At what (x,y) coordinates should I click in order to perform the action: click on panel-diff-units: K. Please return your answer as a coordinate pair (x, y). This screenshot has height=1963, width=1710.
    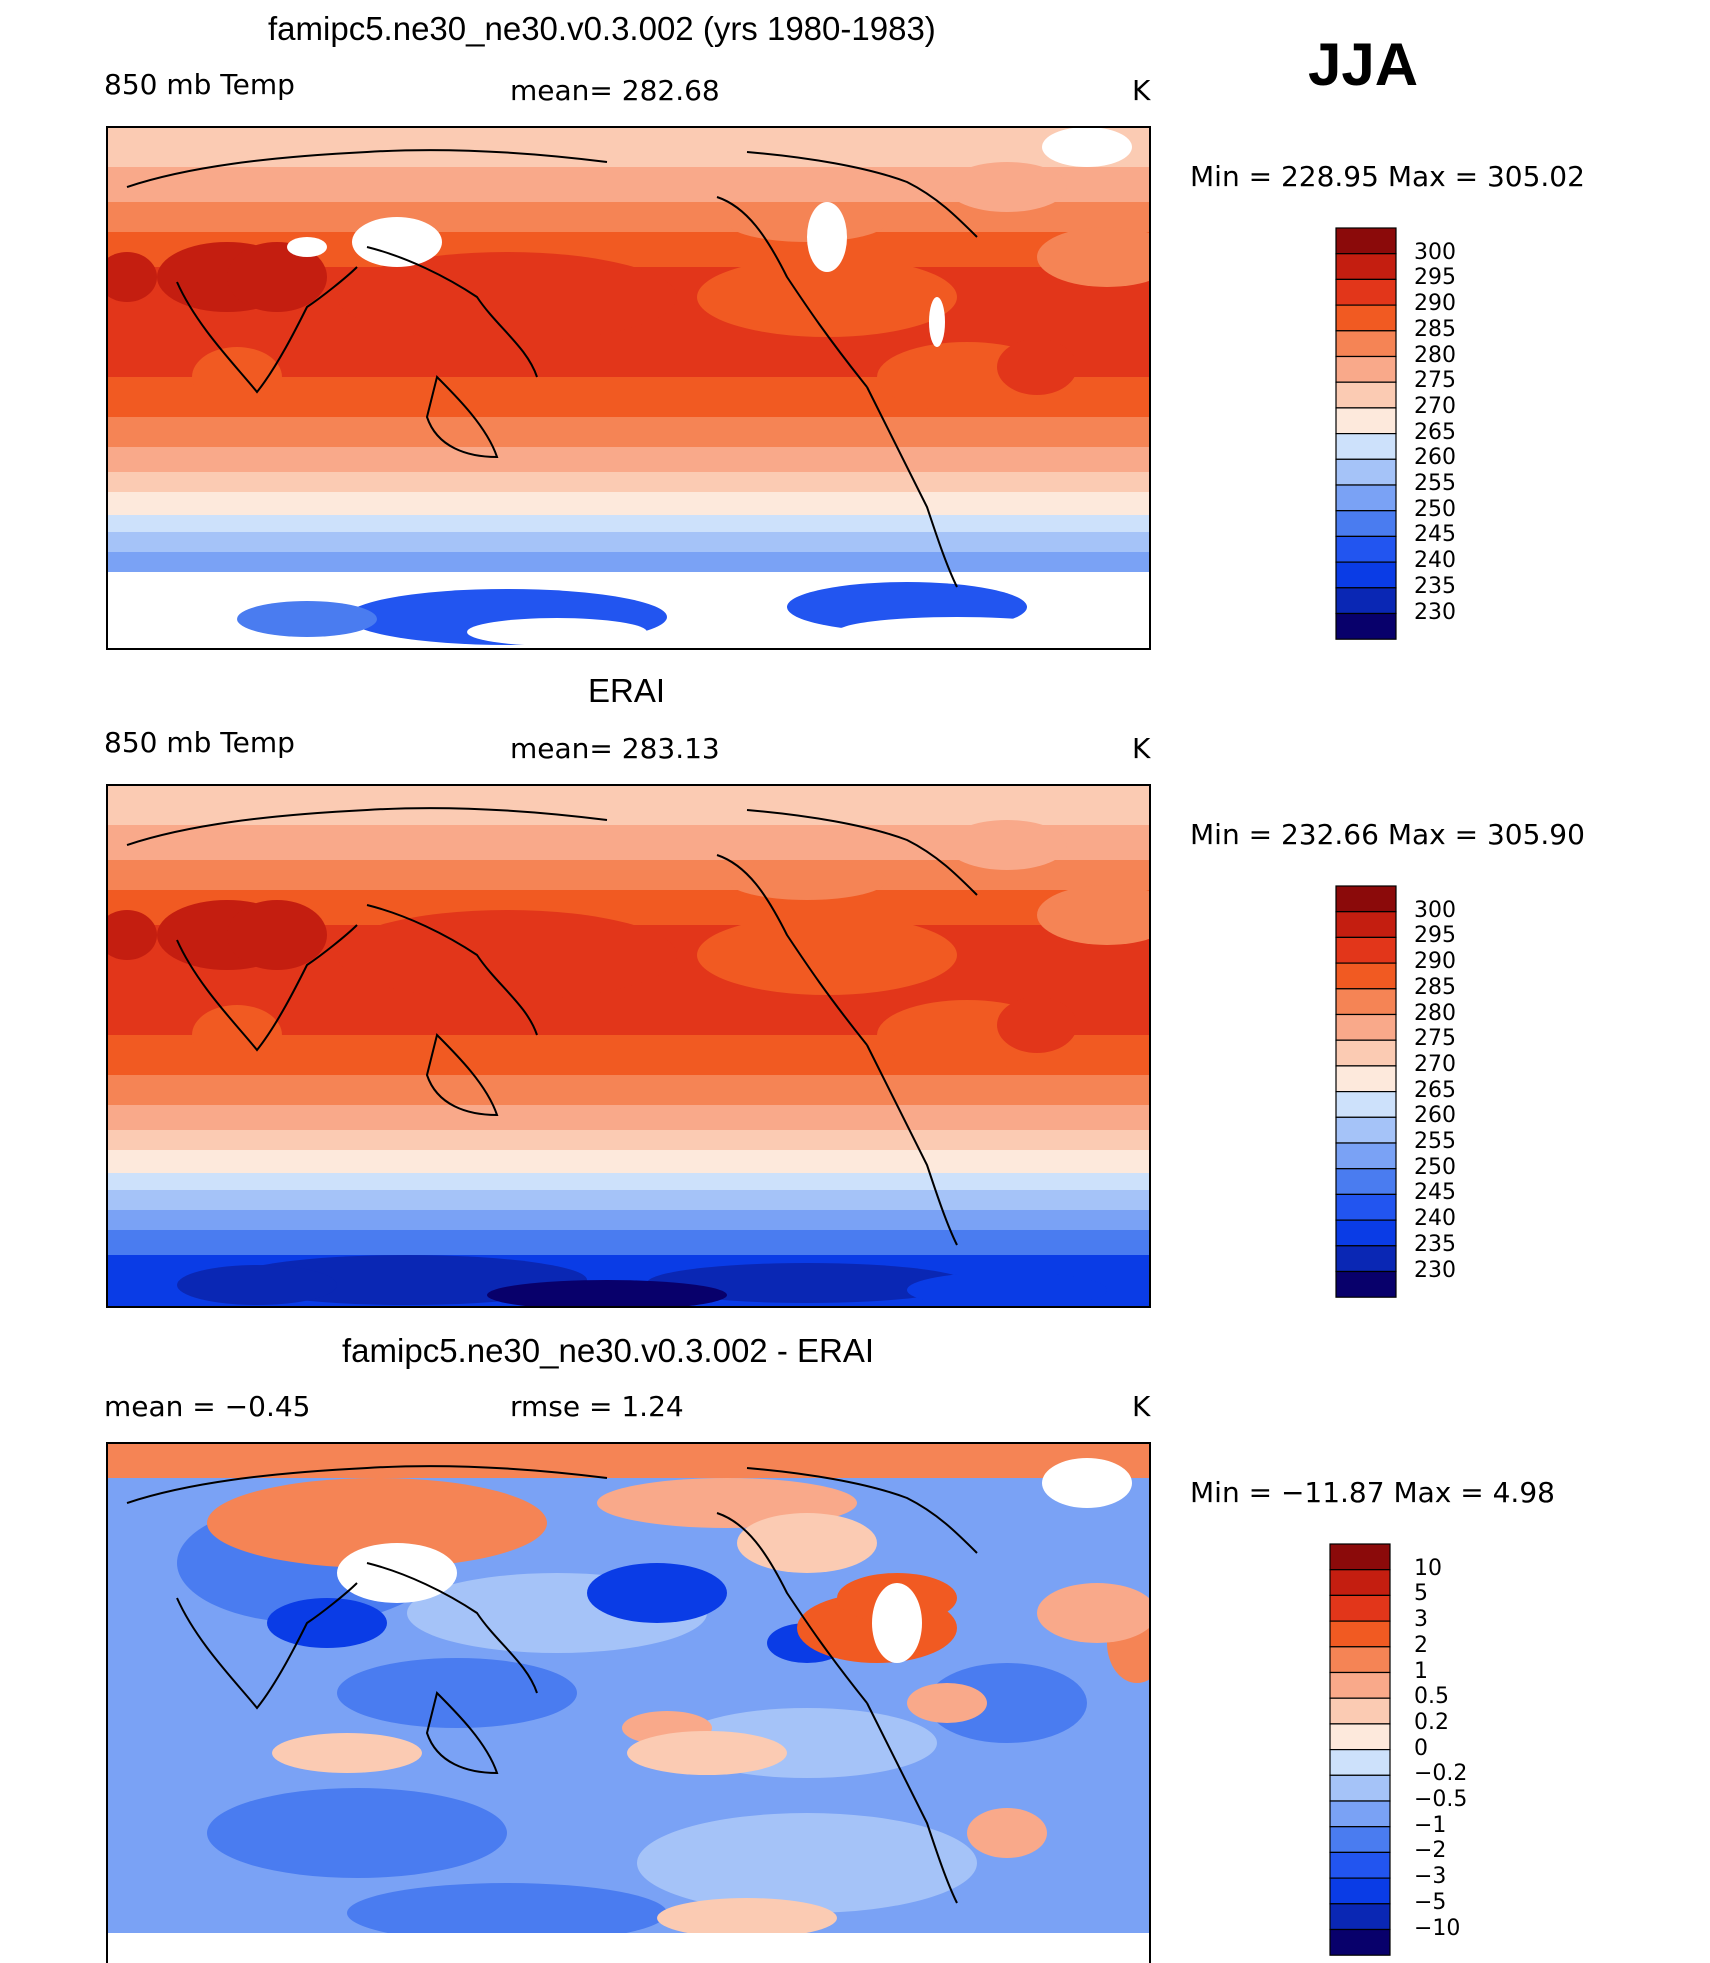
    Looking at the image, I should click on (1141, 1406).